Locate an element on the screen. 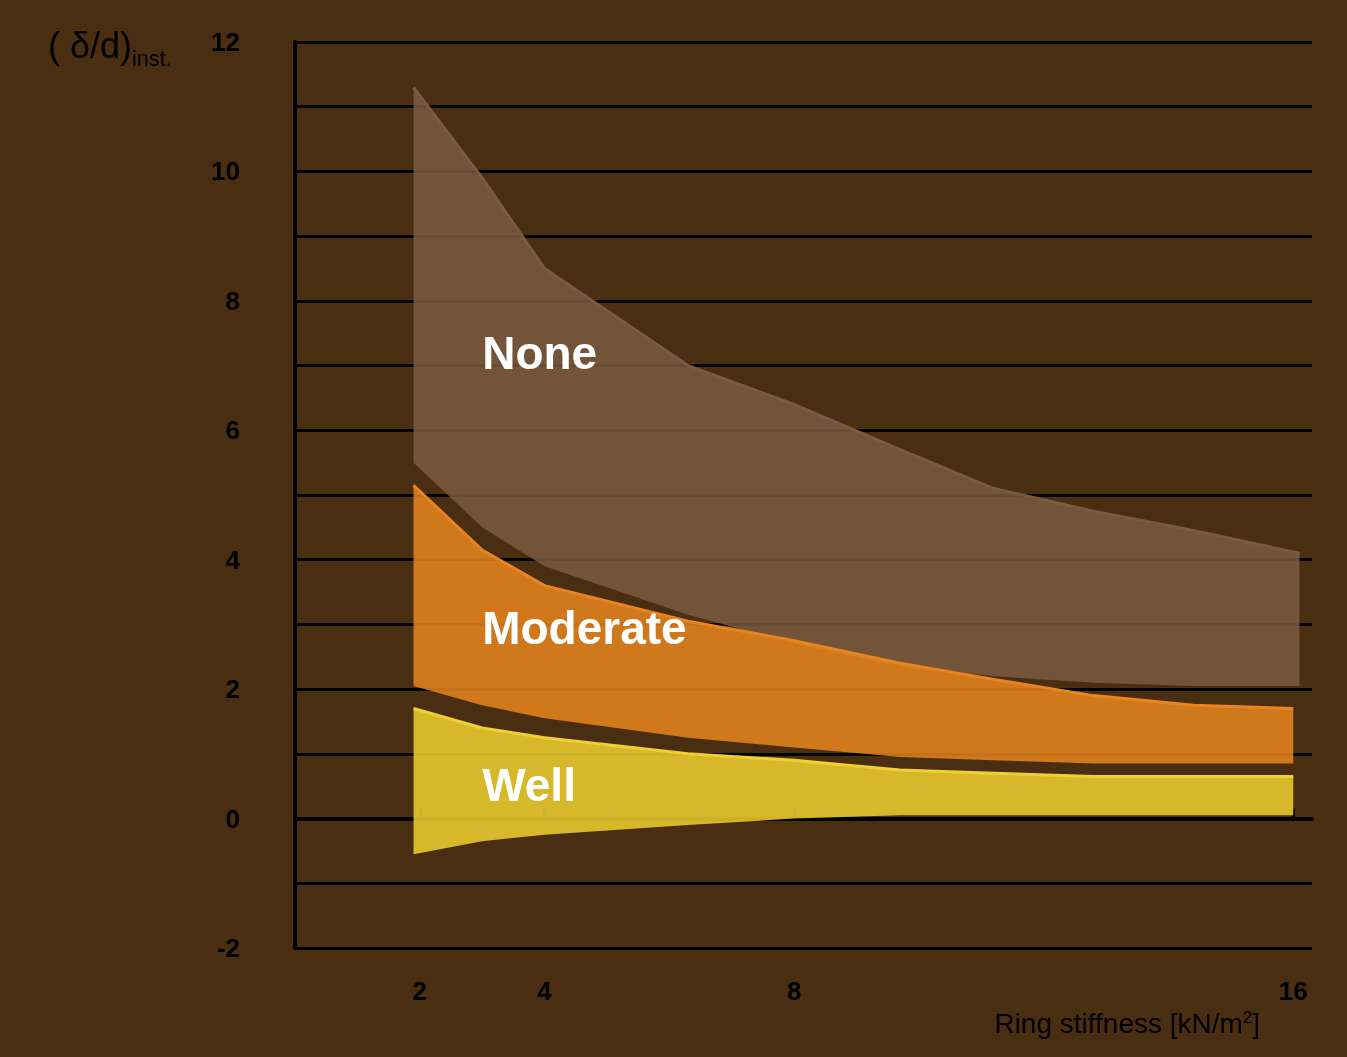  y-tick-label: 10 is located at coordinates (225, 171).